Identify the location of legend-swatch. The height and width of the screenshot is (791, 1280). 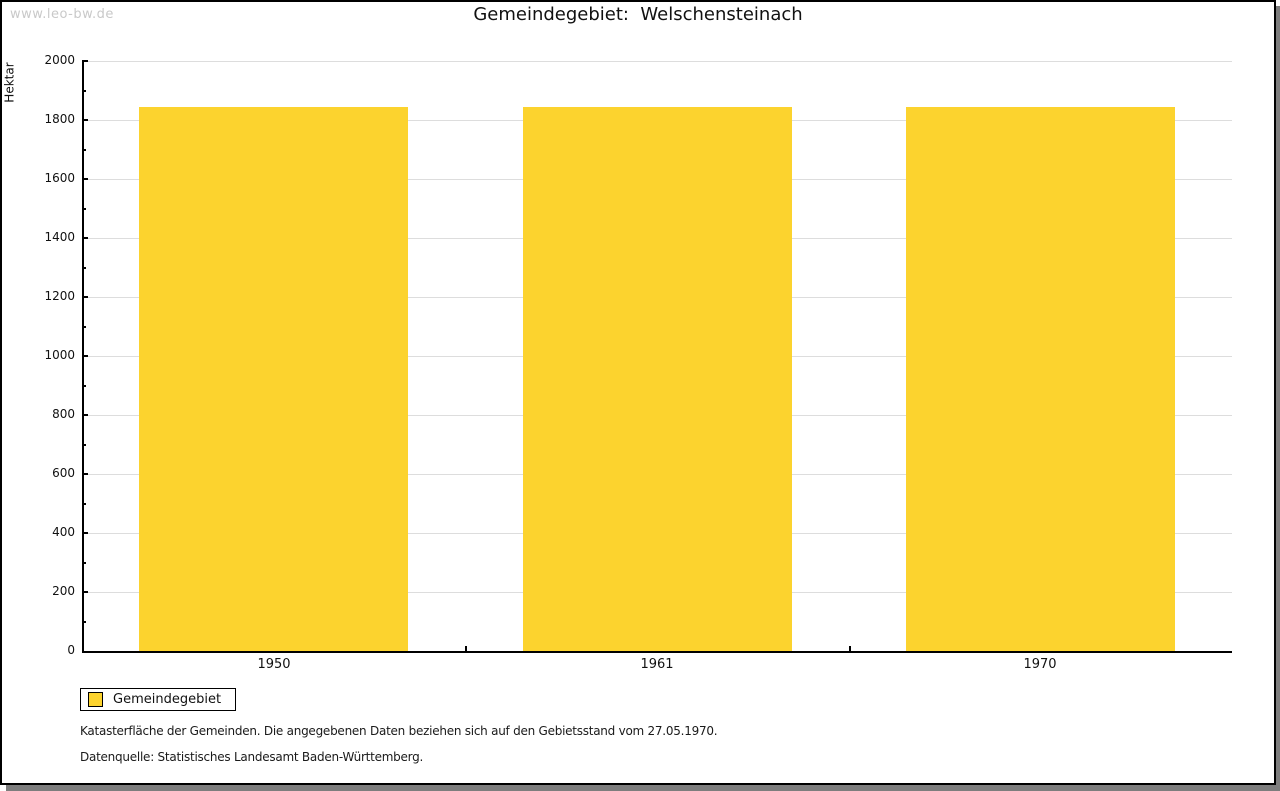
(95, 699).